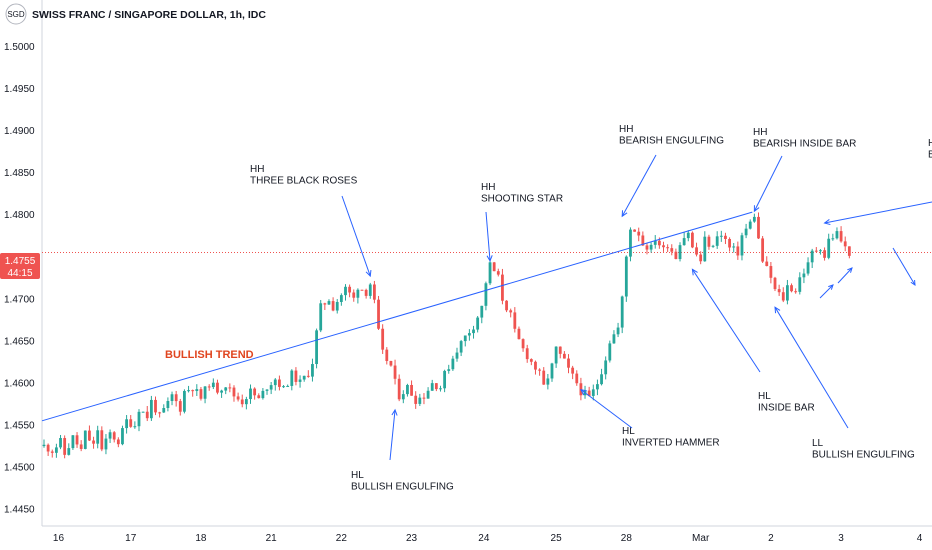  Describe the element at coordinates (16, 14) in the screenshot. I see `currency-badge-text: SGD` at that location.